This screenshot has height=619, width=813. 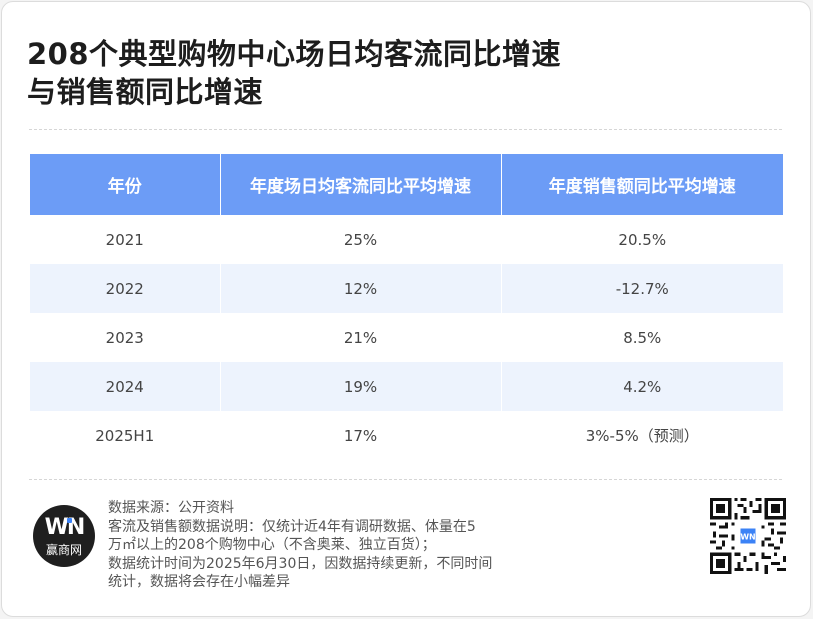 I want to click on cell-year: 2024, so click(x=125, y=386).